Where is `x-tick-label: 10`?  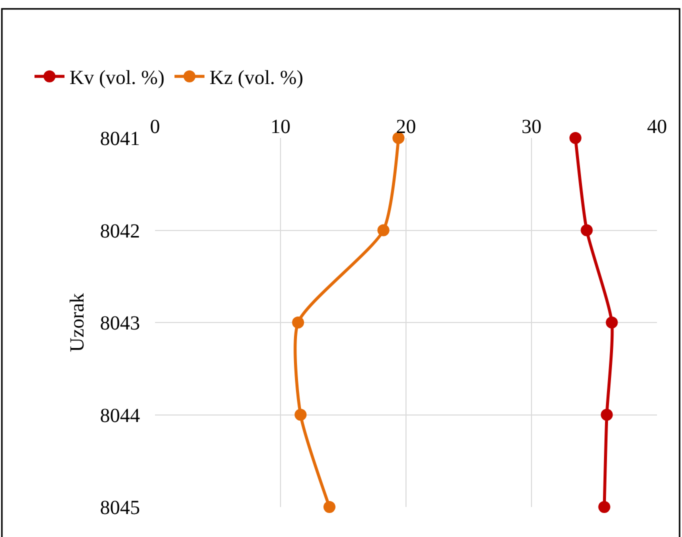 x-tick-label: 10 is located at coordinates (280, 127).